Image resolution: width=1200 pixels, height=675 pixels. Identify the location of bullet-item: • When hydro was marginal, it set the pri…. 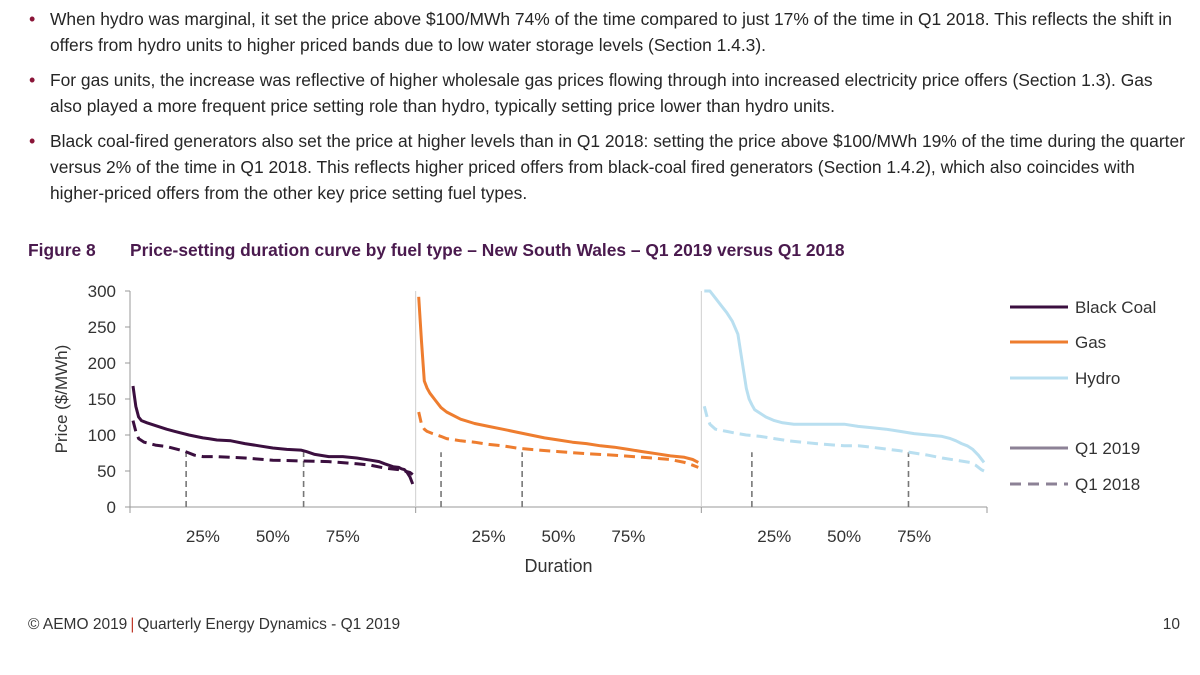
(608, 32).